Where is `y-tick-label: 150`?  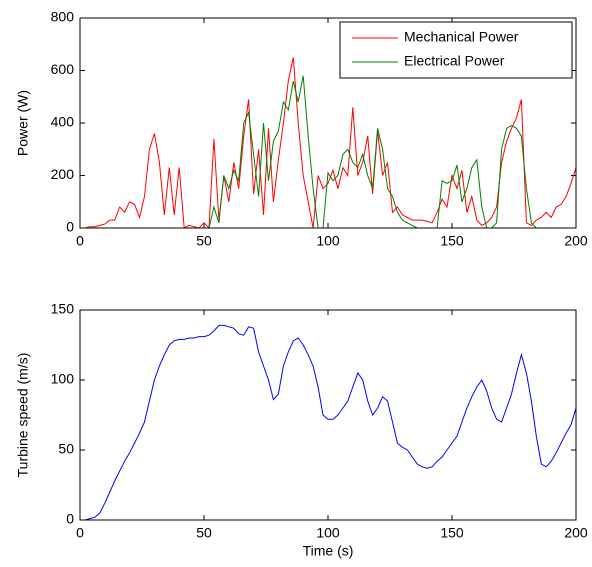 y-tick-label: 150 is located at coordinates (63, 309).